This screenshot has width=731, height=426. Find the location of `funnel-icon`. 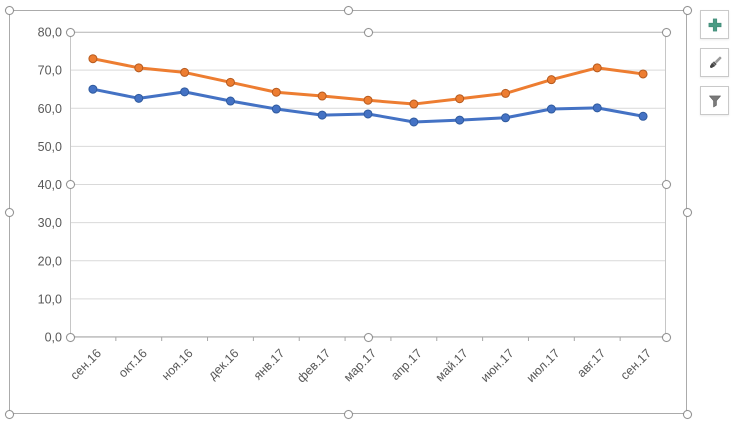

funnel-icon is located at coordinates (714, 101).